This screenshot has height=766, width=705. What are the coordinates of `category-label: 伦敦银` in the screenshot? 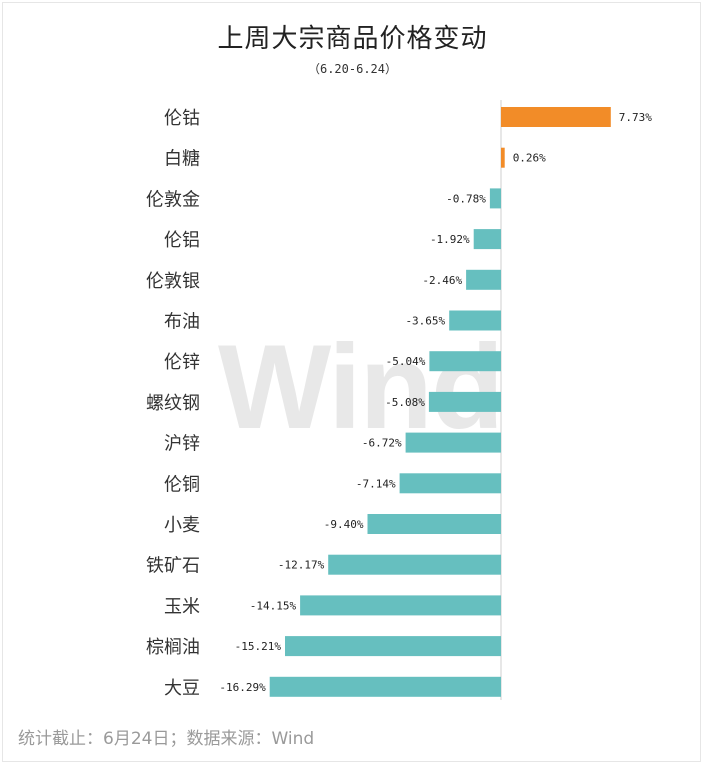 It's located at (173, 281).